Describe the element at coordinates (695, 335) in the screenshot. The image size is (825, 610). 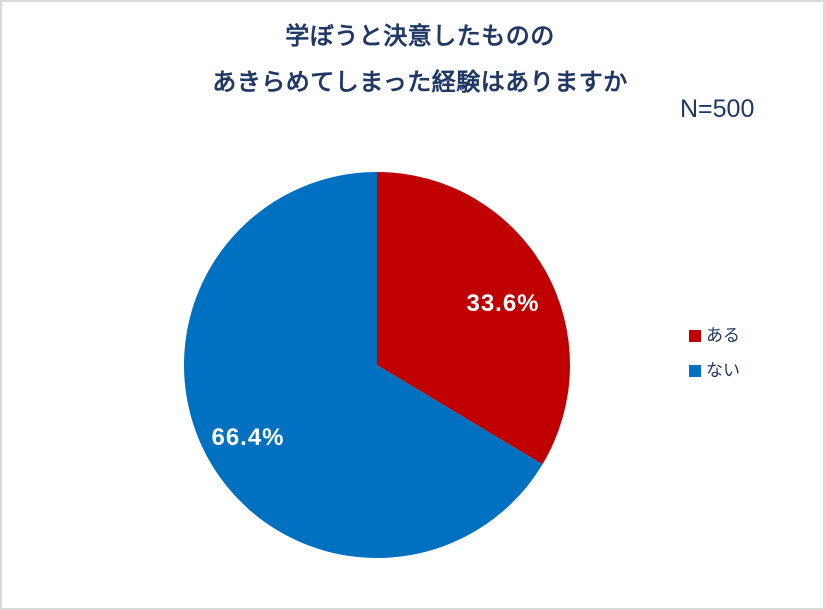
I see `legend-swatch-aru` at that location.